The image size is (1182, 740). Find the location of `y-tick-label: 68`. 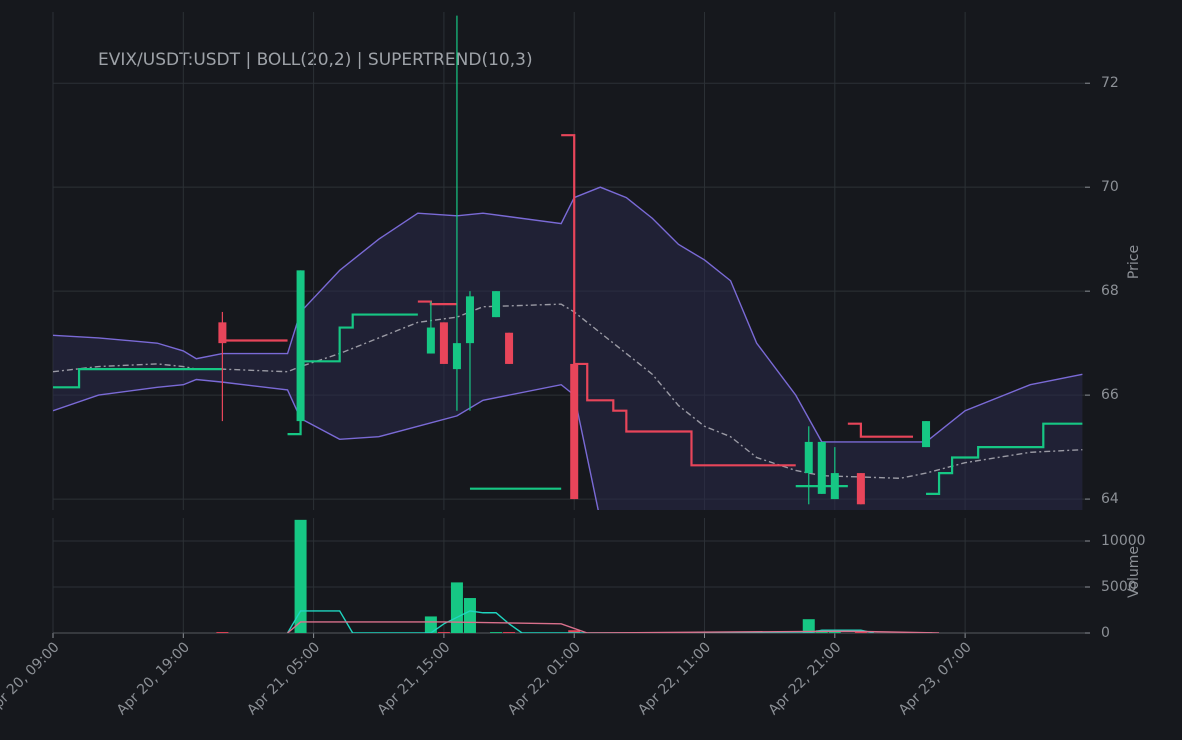

y-tick-label: 68 is located at coordinates (1110, 291).